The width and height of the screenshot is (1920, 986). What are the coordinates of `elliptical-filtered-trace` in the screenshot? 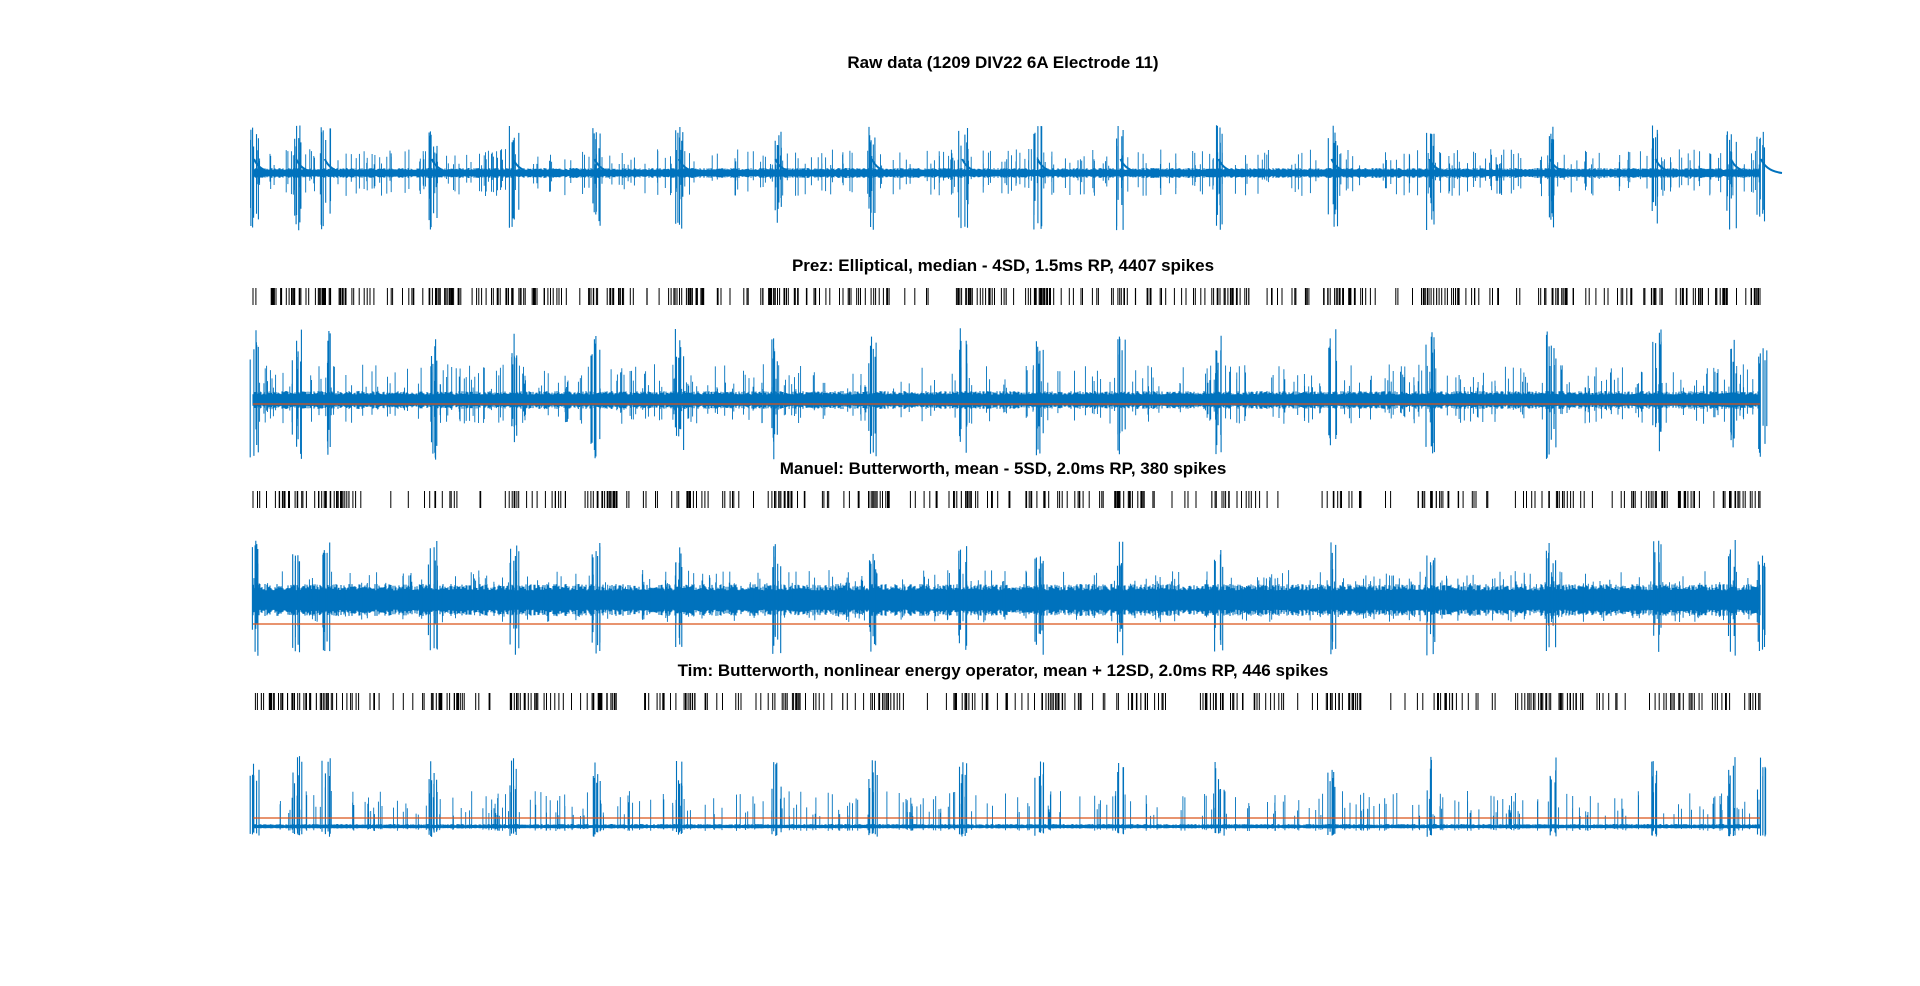 It's located at (1008, 394).